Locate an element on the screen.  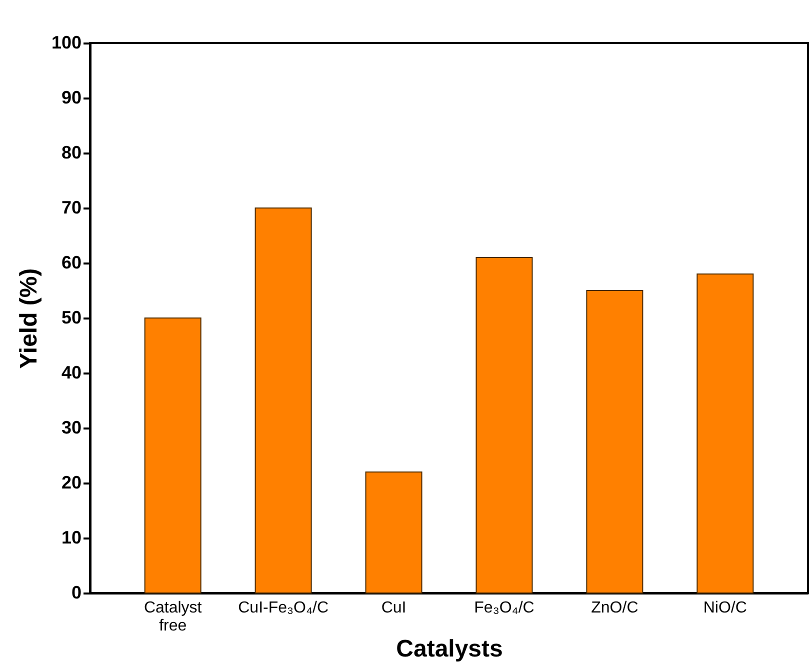
y-tick-label: 10 is located at coordinates (71, 538).